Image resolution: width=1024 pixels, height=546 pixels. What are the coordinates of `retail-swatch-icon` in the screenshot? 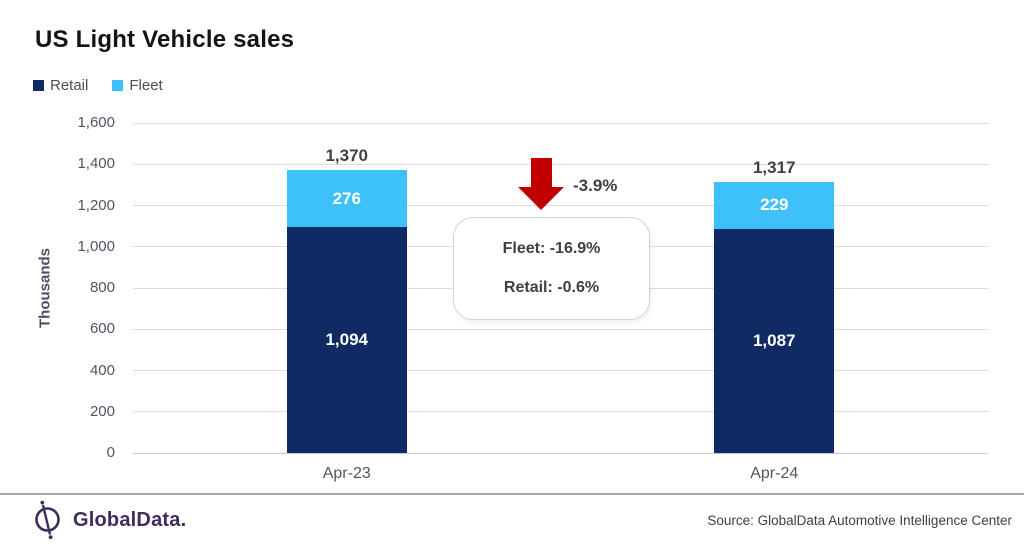 It's located at (38, 85).